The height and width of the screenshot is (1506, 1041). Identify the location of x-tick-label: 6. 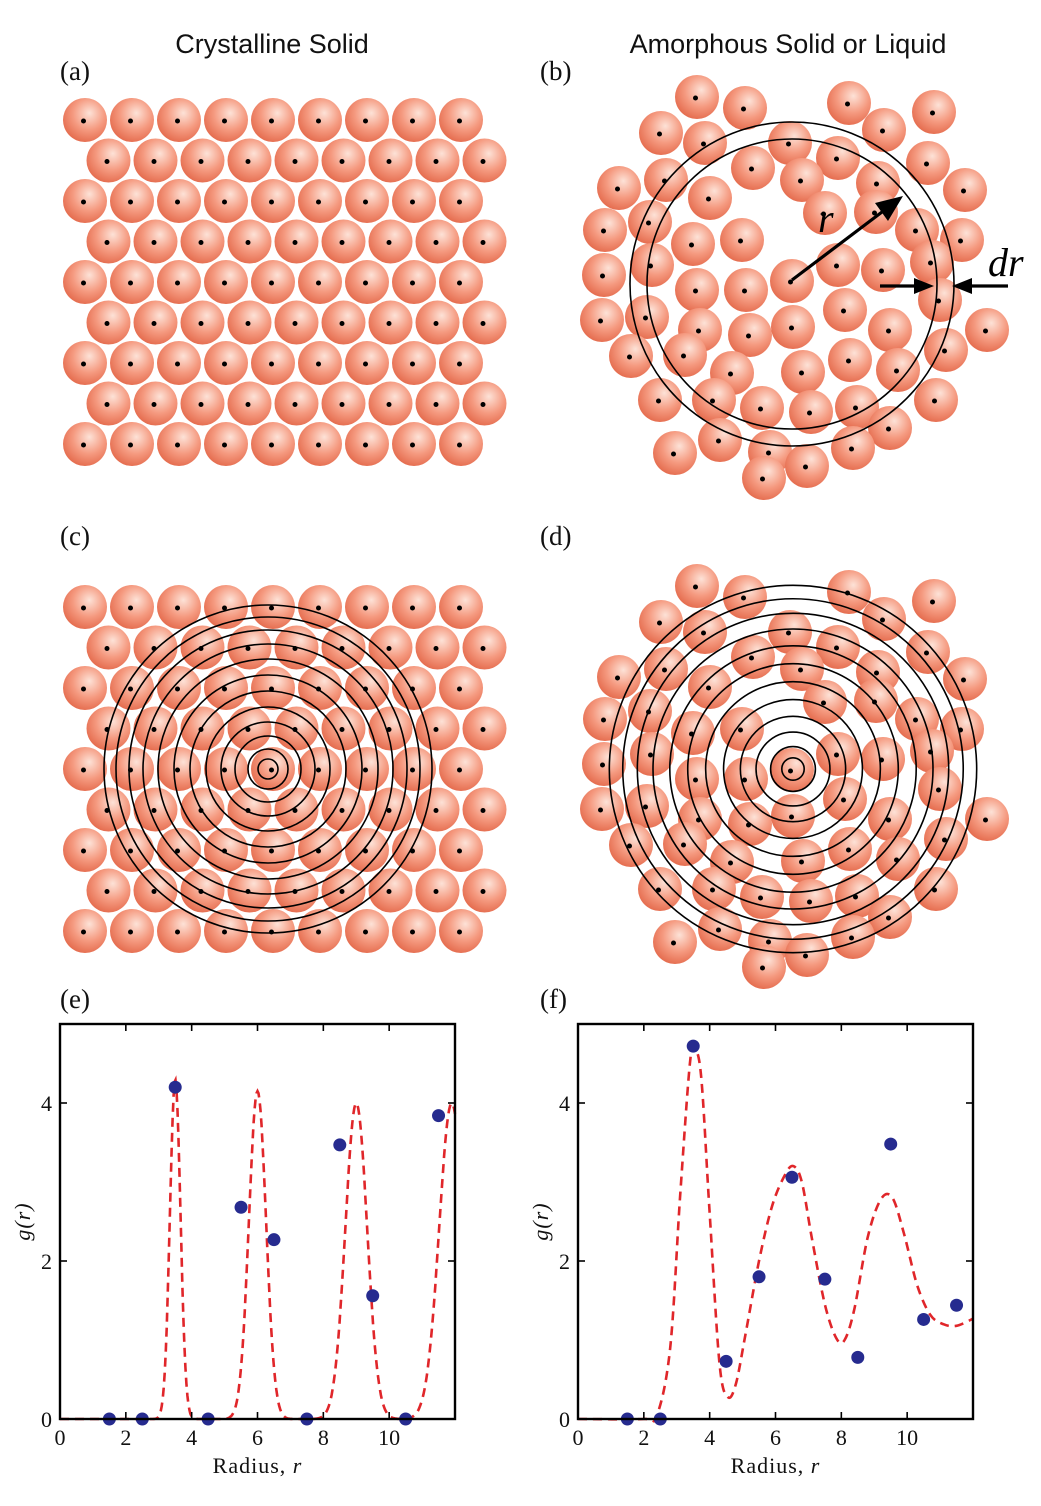
(775, 1437).